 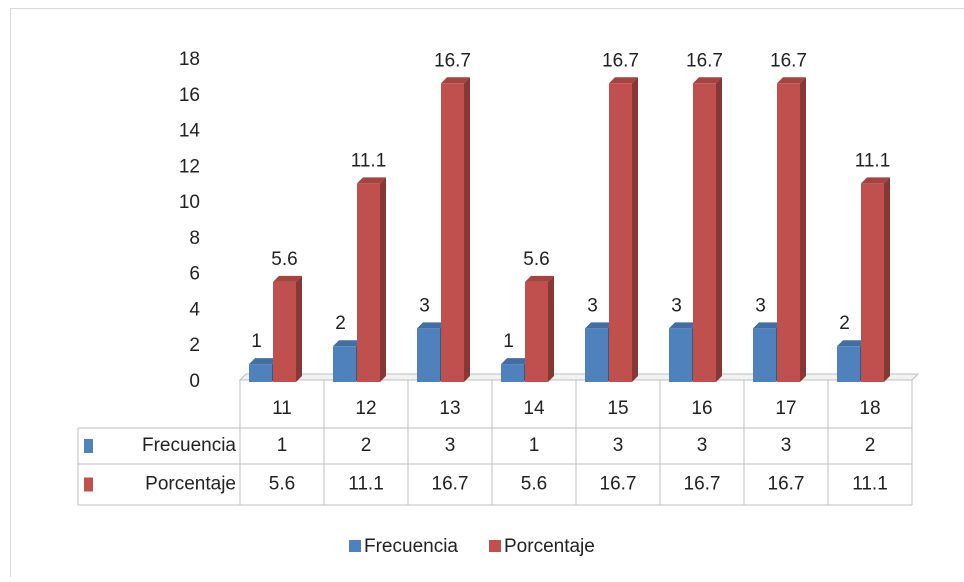 I want to click on x-tick-label: 16, so click(x=701, y=408).